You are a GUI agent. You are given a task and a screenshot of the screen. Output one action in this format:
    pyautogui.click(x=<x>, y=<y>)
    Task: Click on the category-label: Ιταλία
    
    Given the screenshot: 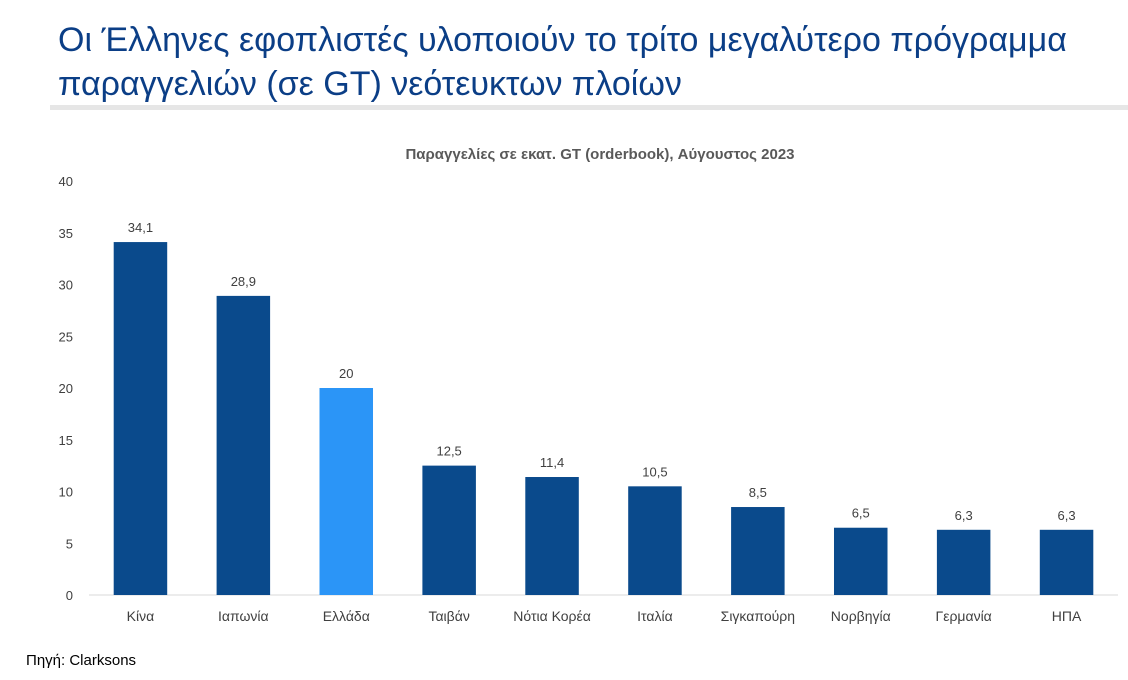 What is the action you would take?
    pyautogui.click(x=655, y=616)
    